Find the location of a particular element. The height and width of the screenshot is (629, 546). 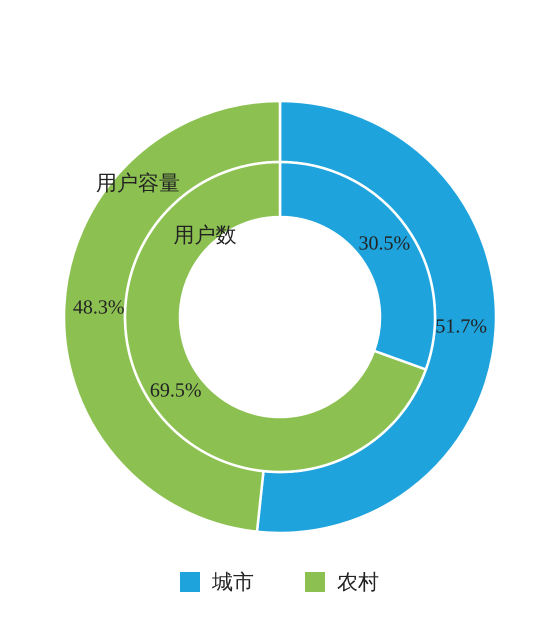

data-label: 48.3% is located at coordinates (98, 307).